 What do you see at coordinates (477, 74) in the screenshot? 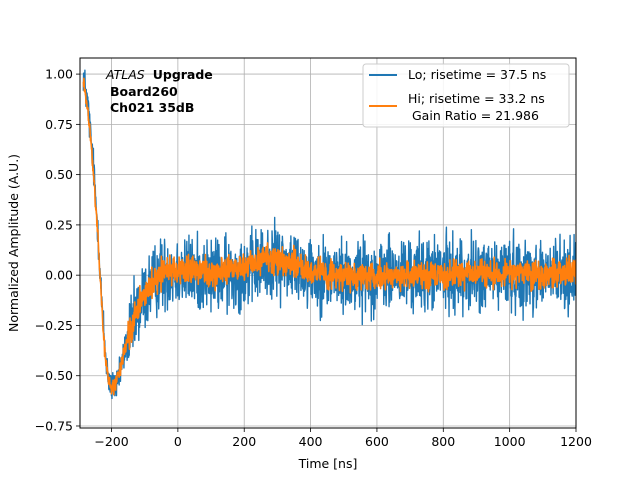
I see `legend-label-lo: Lo; risetime = 37.5 ns` at bounding box center [477, 74].